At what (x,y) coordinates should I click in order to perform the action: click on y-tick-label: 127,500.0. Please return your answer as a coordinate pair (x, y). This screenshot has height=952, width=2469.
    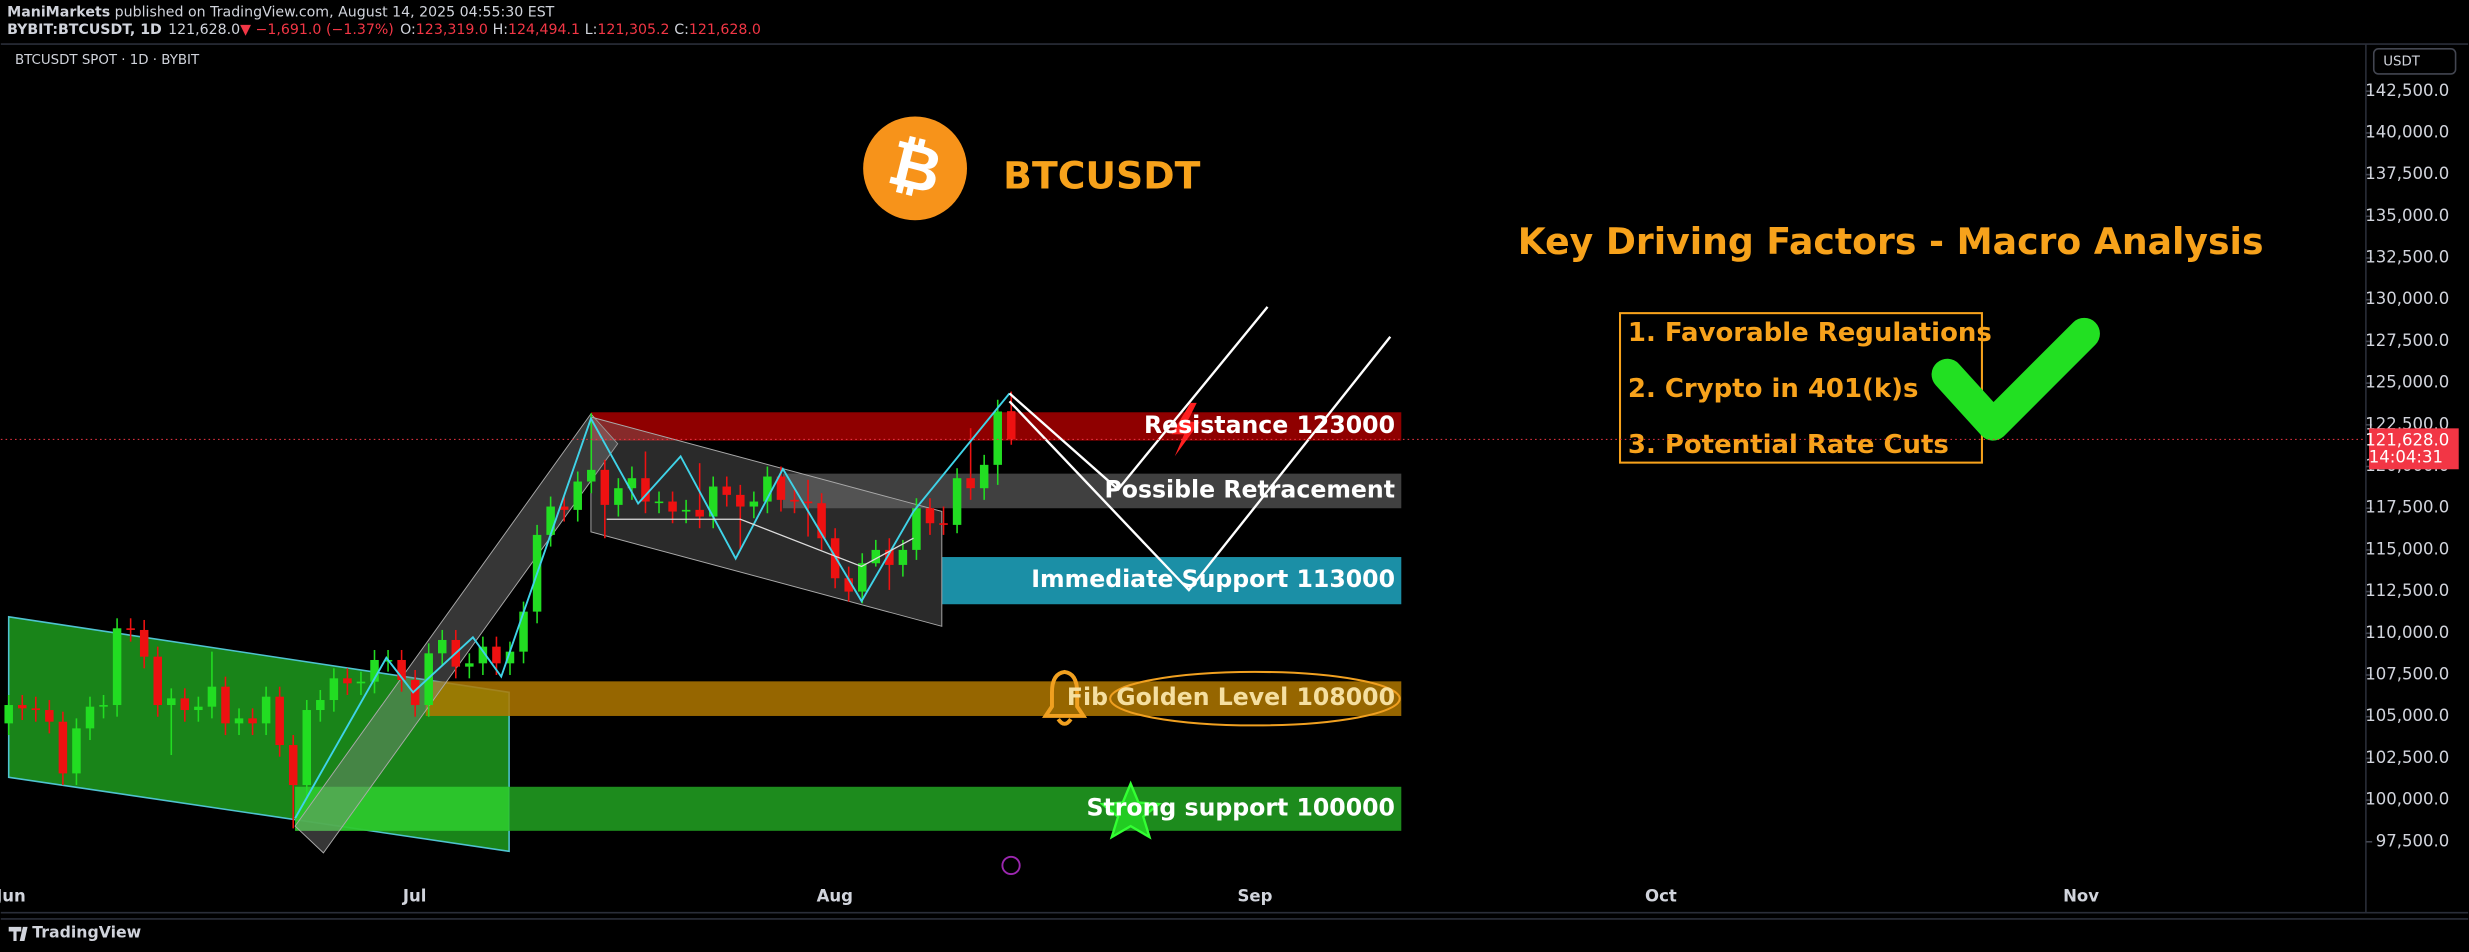
    Looking at the image, I should click on (2407, 340).